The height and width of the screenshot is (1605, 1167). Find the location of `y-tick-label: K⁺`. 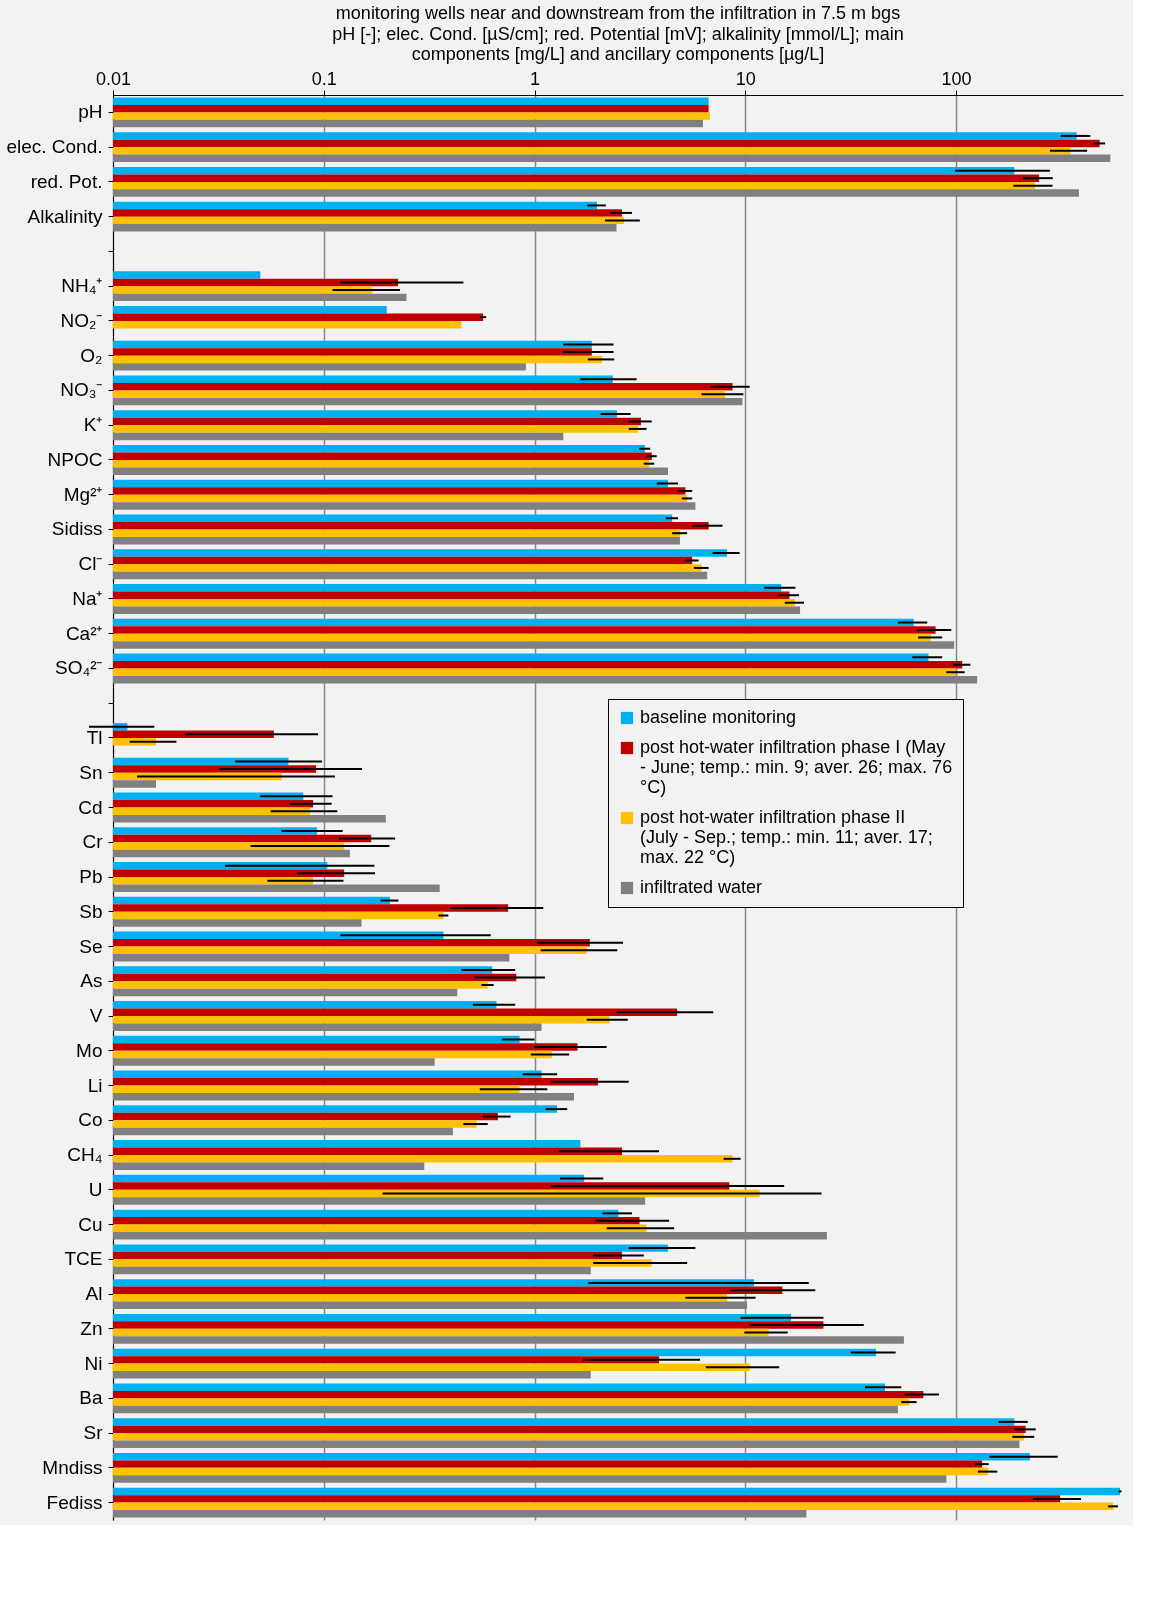

y-tick-label: K⁺ is located at coordinates (93, 425).